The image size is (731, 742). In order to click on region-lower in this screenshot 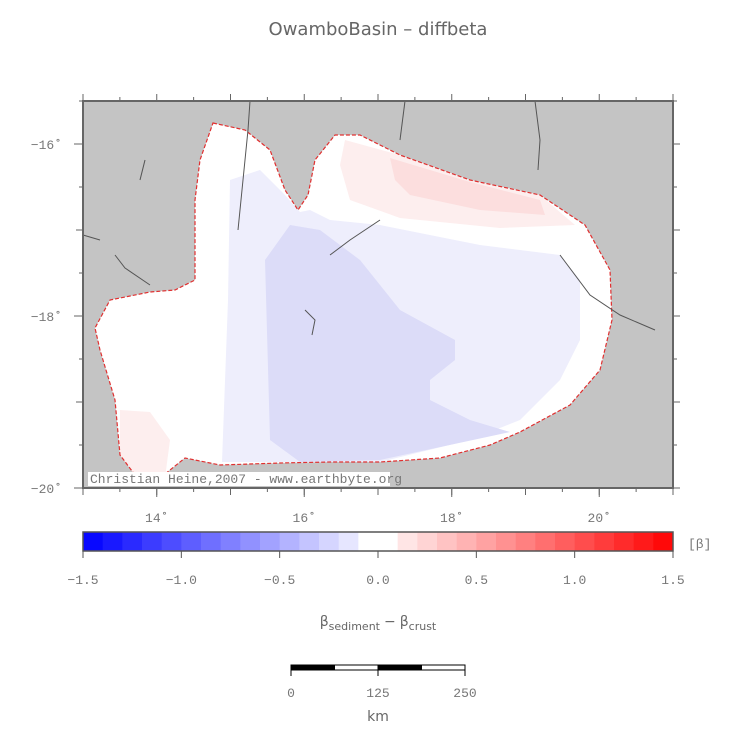, I will do `click(387, 343)`.